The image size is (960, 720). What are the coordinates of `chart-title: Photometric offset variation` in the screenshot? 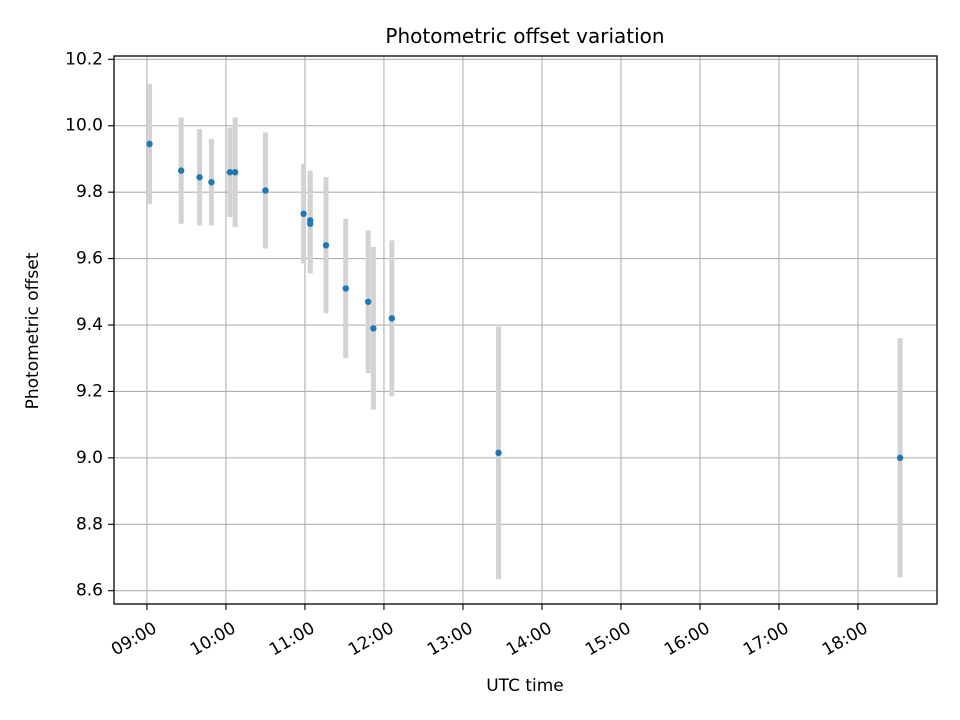 It's located at (524, 36).